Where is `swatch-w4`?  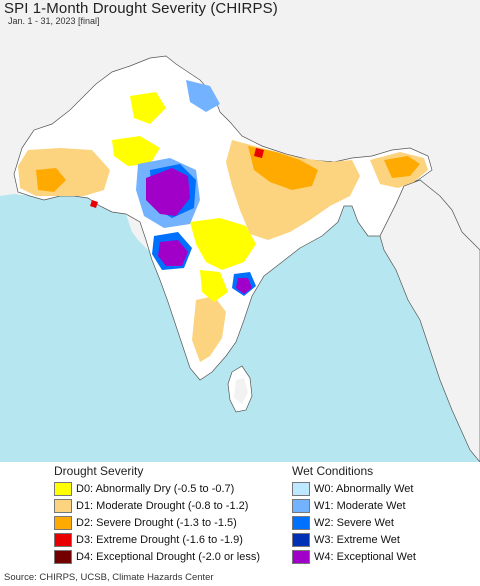
swatch-w4 is located at coordinates (301, 557).